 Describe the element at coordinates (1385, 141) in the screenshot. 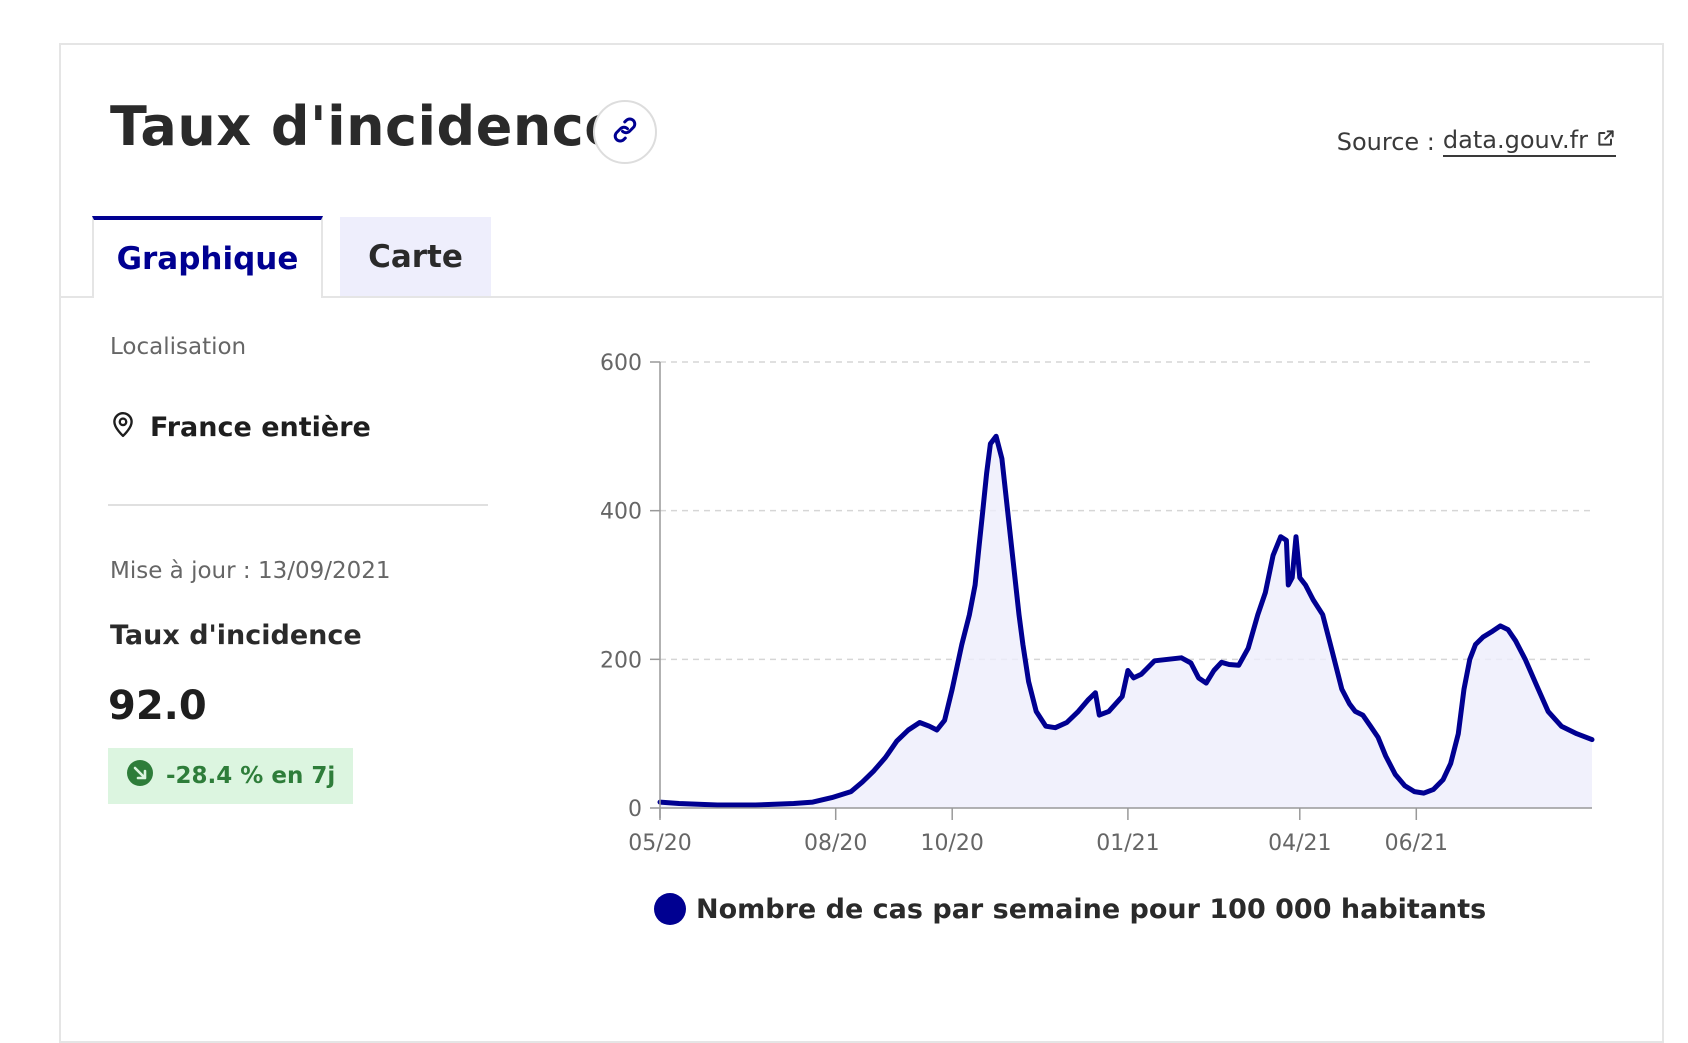

I see `source-prefix: Source :` at that location.